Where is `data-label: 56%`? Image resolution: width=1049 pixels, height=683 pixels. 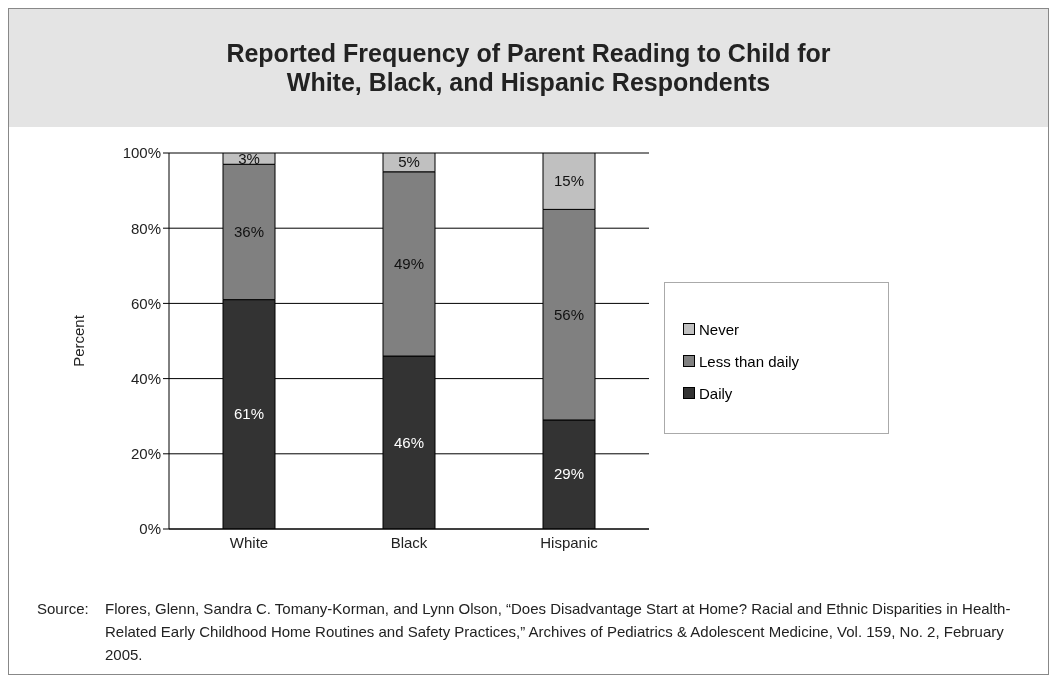 data-label: 56% is located at coordinates (569, 314).